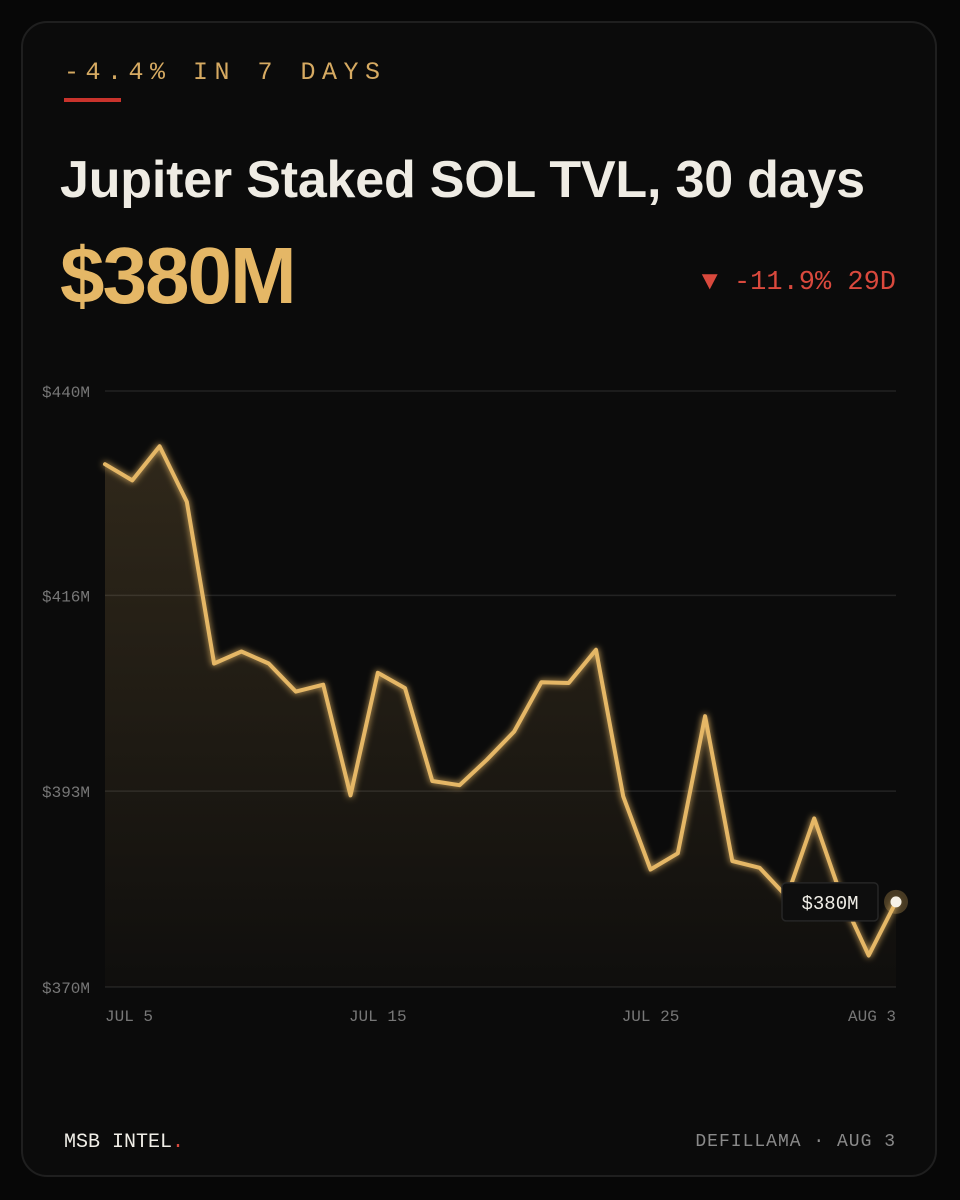 Image resolution: width=960 pixels, height=1200 pixels. Describe the element at coordinates (872, 1017) in the screenshot. I see `x-tick-label: AUG 3` at that location.